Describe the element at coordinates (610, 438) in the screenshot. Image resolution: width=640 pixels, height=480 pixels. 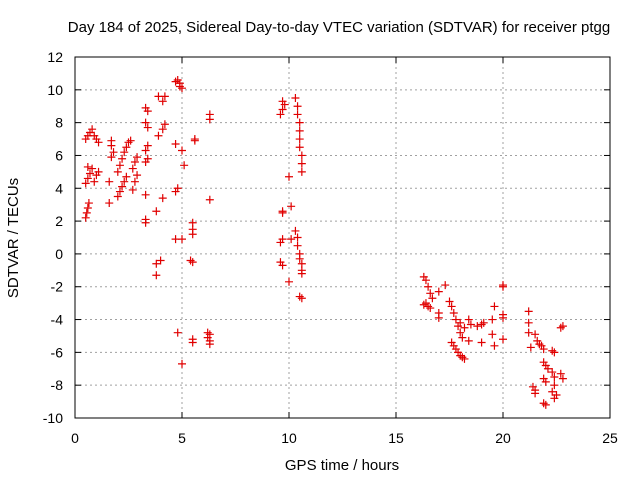
I see `x-tick-label: 25` at that location.